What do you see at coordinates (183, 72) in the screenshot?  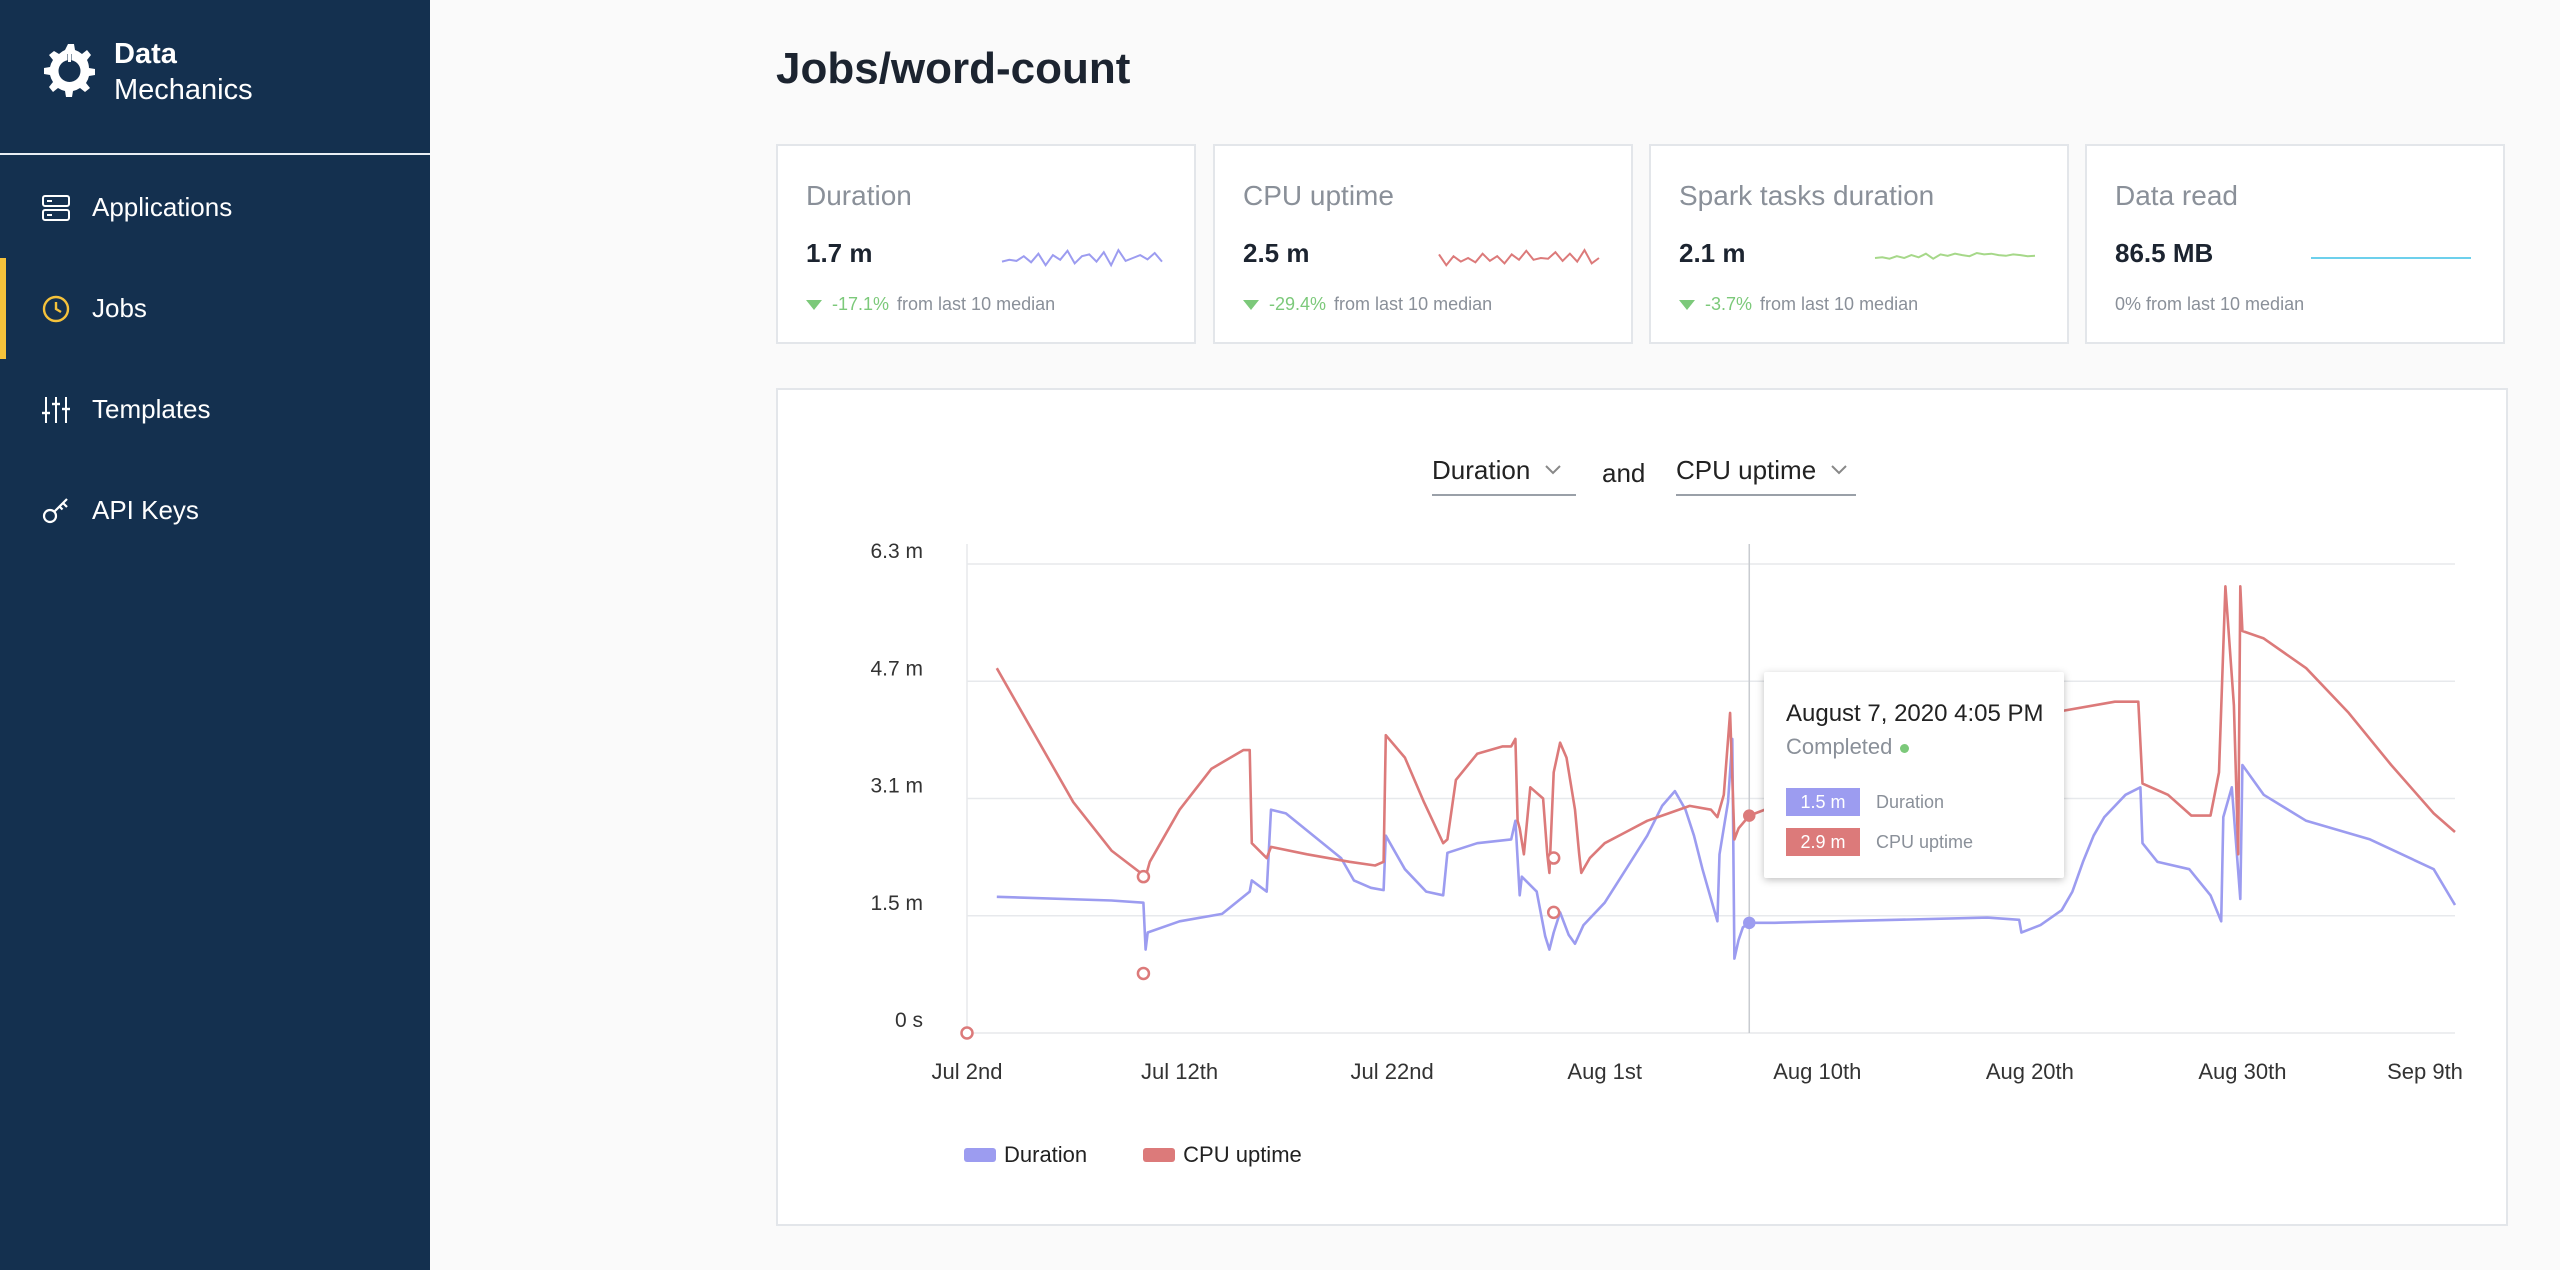 I see `brand-name: Data Mechanics` at bounding box center [183, 72].